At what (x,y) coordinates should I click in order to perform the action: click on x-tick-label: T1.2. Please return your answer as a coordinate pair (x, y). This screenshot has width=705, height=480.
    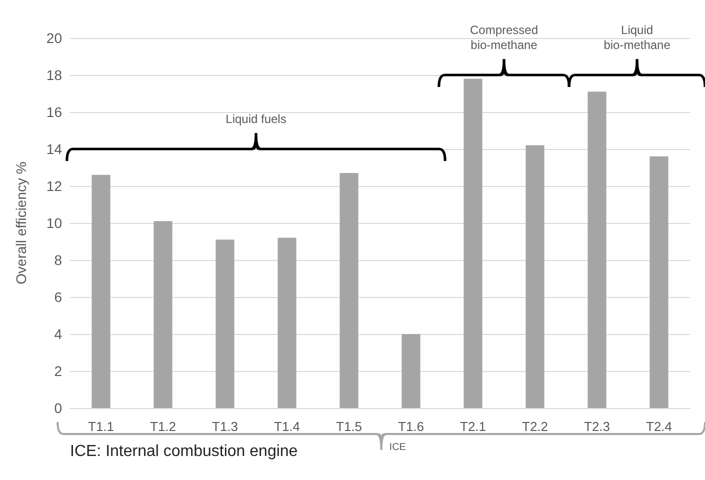
    Looking at the image, I should click on (163, 426).